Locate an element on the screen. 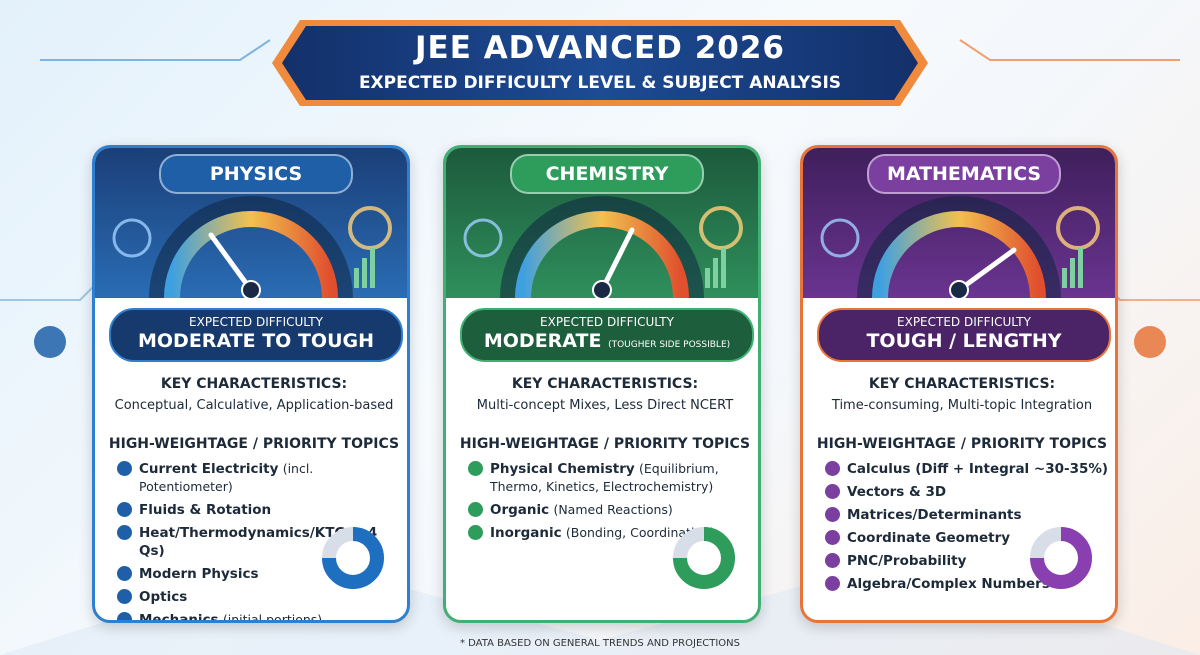  topic-item: Organic (Named Reactions) is located at coordinates (613, 510).